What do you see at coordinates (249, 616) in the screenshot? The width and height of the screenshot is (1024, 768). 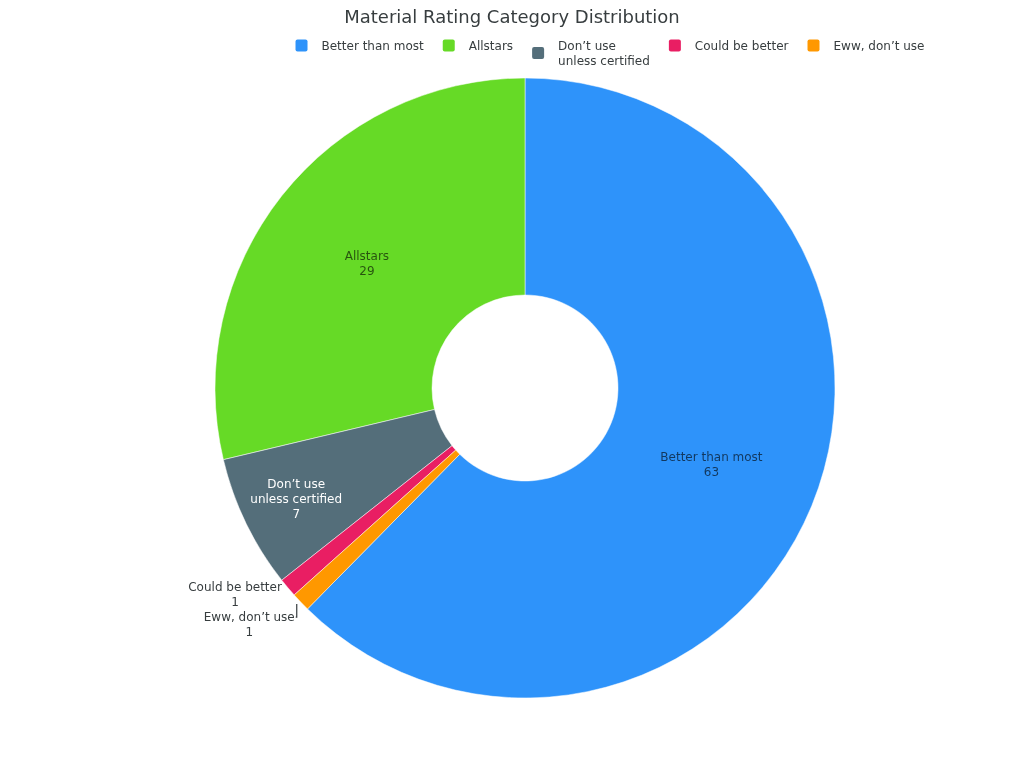 I see `slice-label: Eww, don’t use` at bounding box center [249, 616].